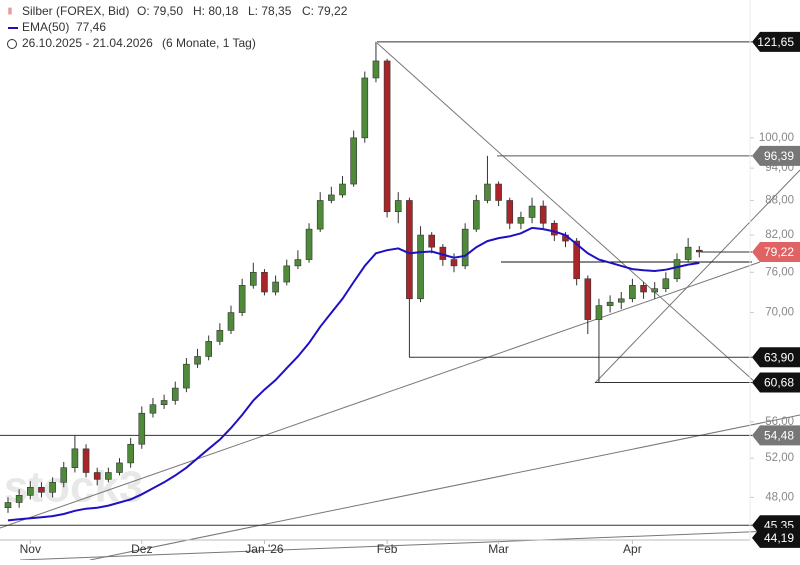  What do you see at coordinates (216, 11) in the screenshot?
I see `ohlc-high: H: 80,18` at bounding box center [216, 11].